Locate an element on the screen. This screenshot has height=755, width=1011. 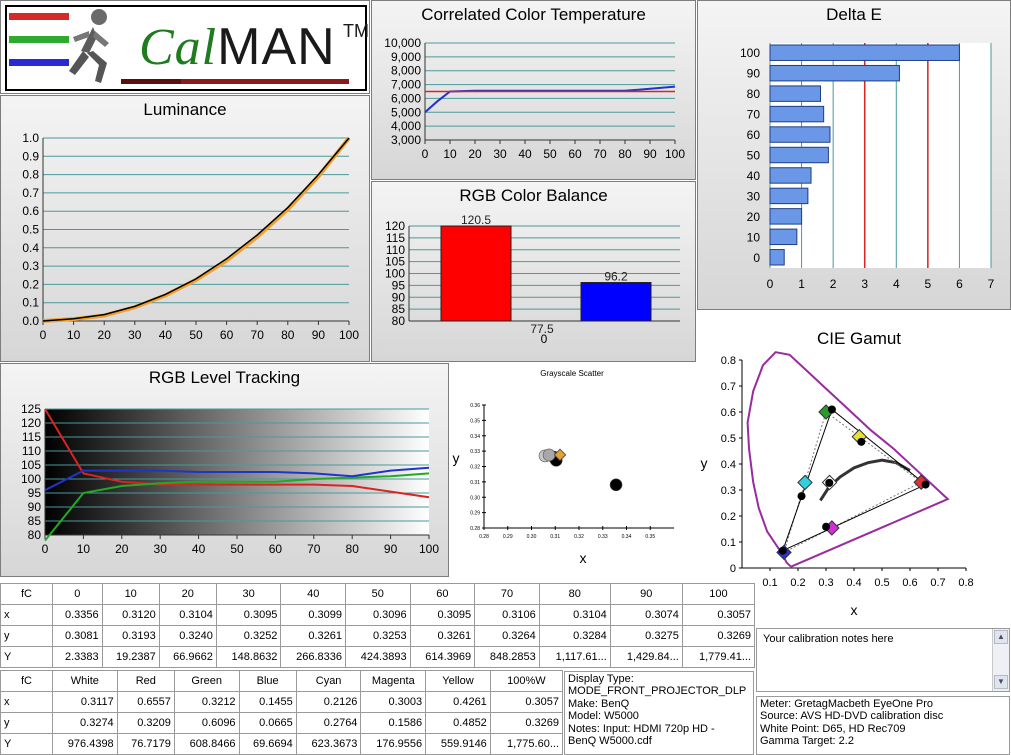
y-tick-label: 120 is located at coordinates (31, 423).